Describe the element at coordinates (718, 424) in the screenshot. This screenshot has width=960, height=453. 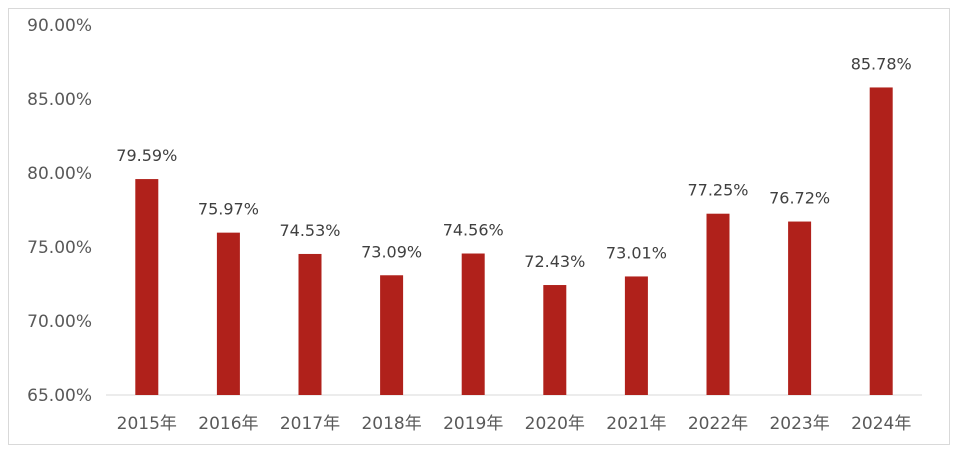
I see `x-tick-label: 2022年` at that location.